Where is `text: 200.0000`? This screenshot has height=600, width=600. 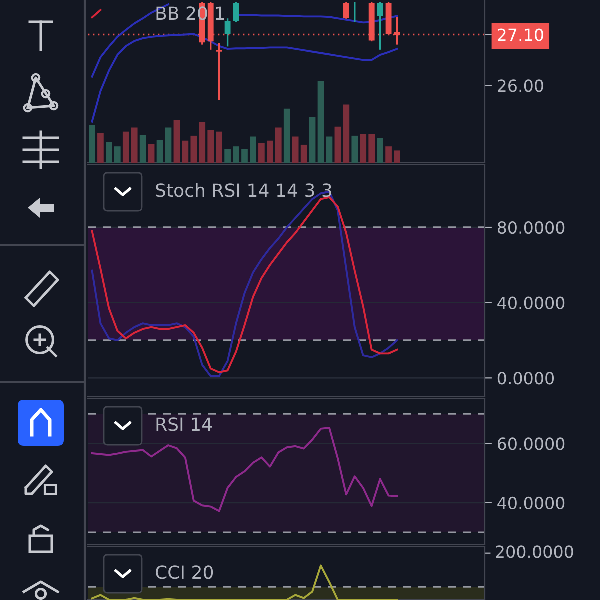
text: 200.0000 is located at coordinates (535, 552).